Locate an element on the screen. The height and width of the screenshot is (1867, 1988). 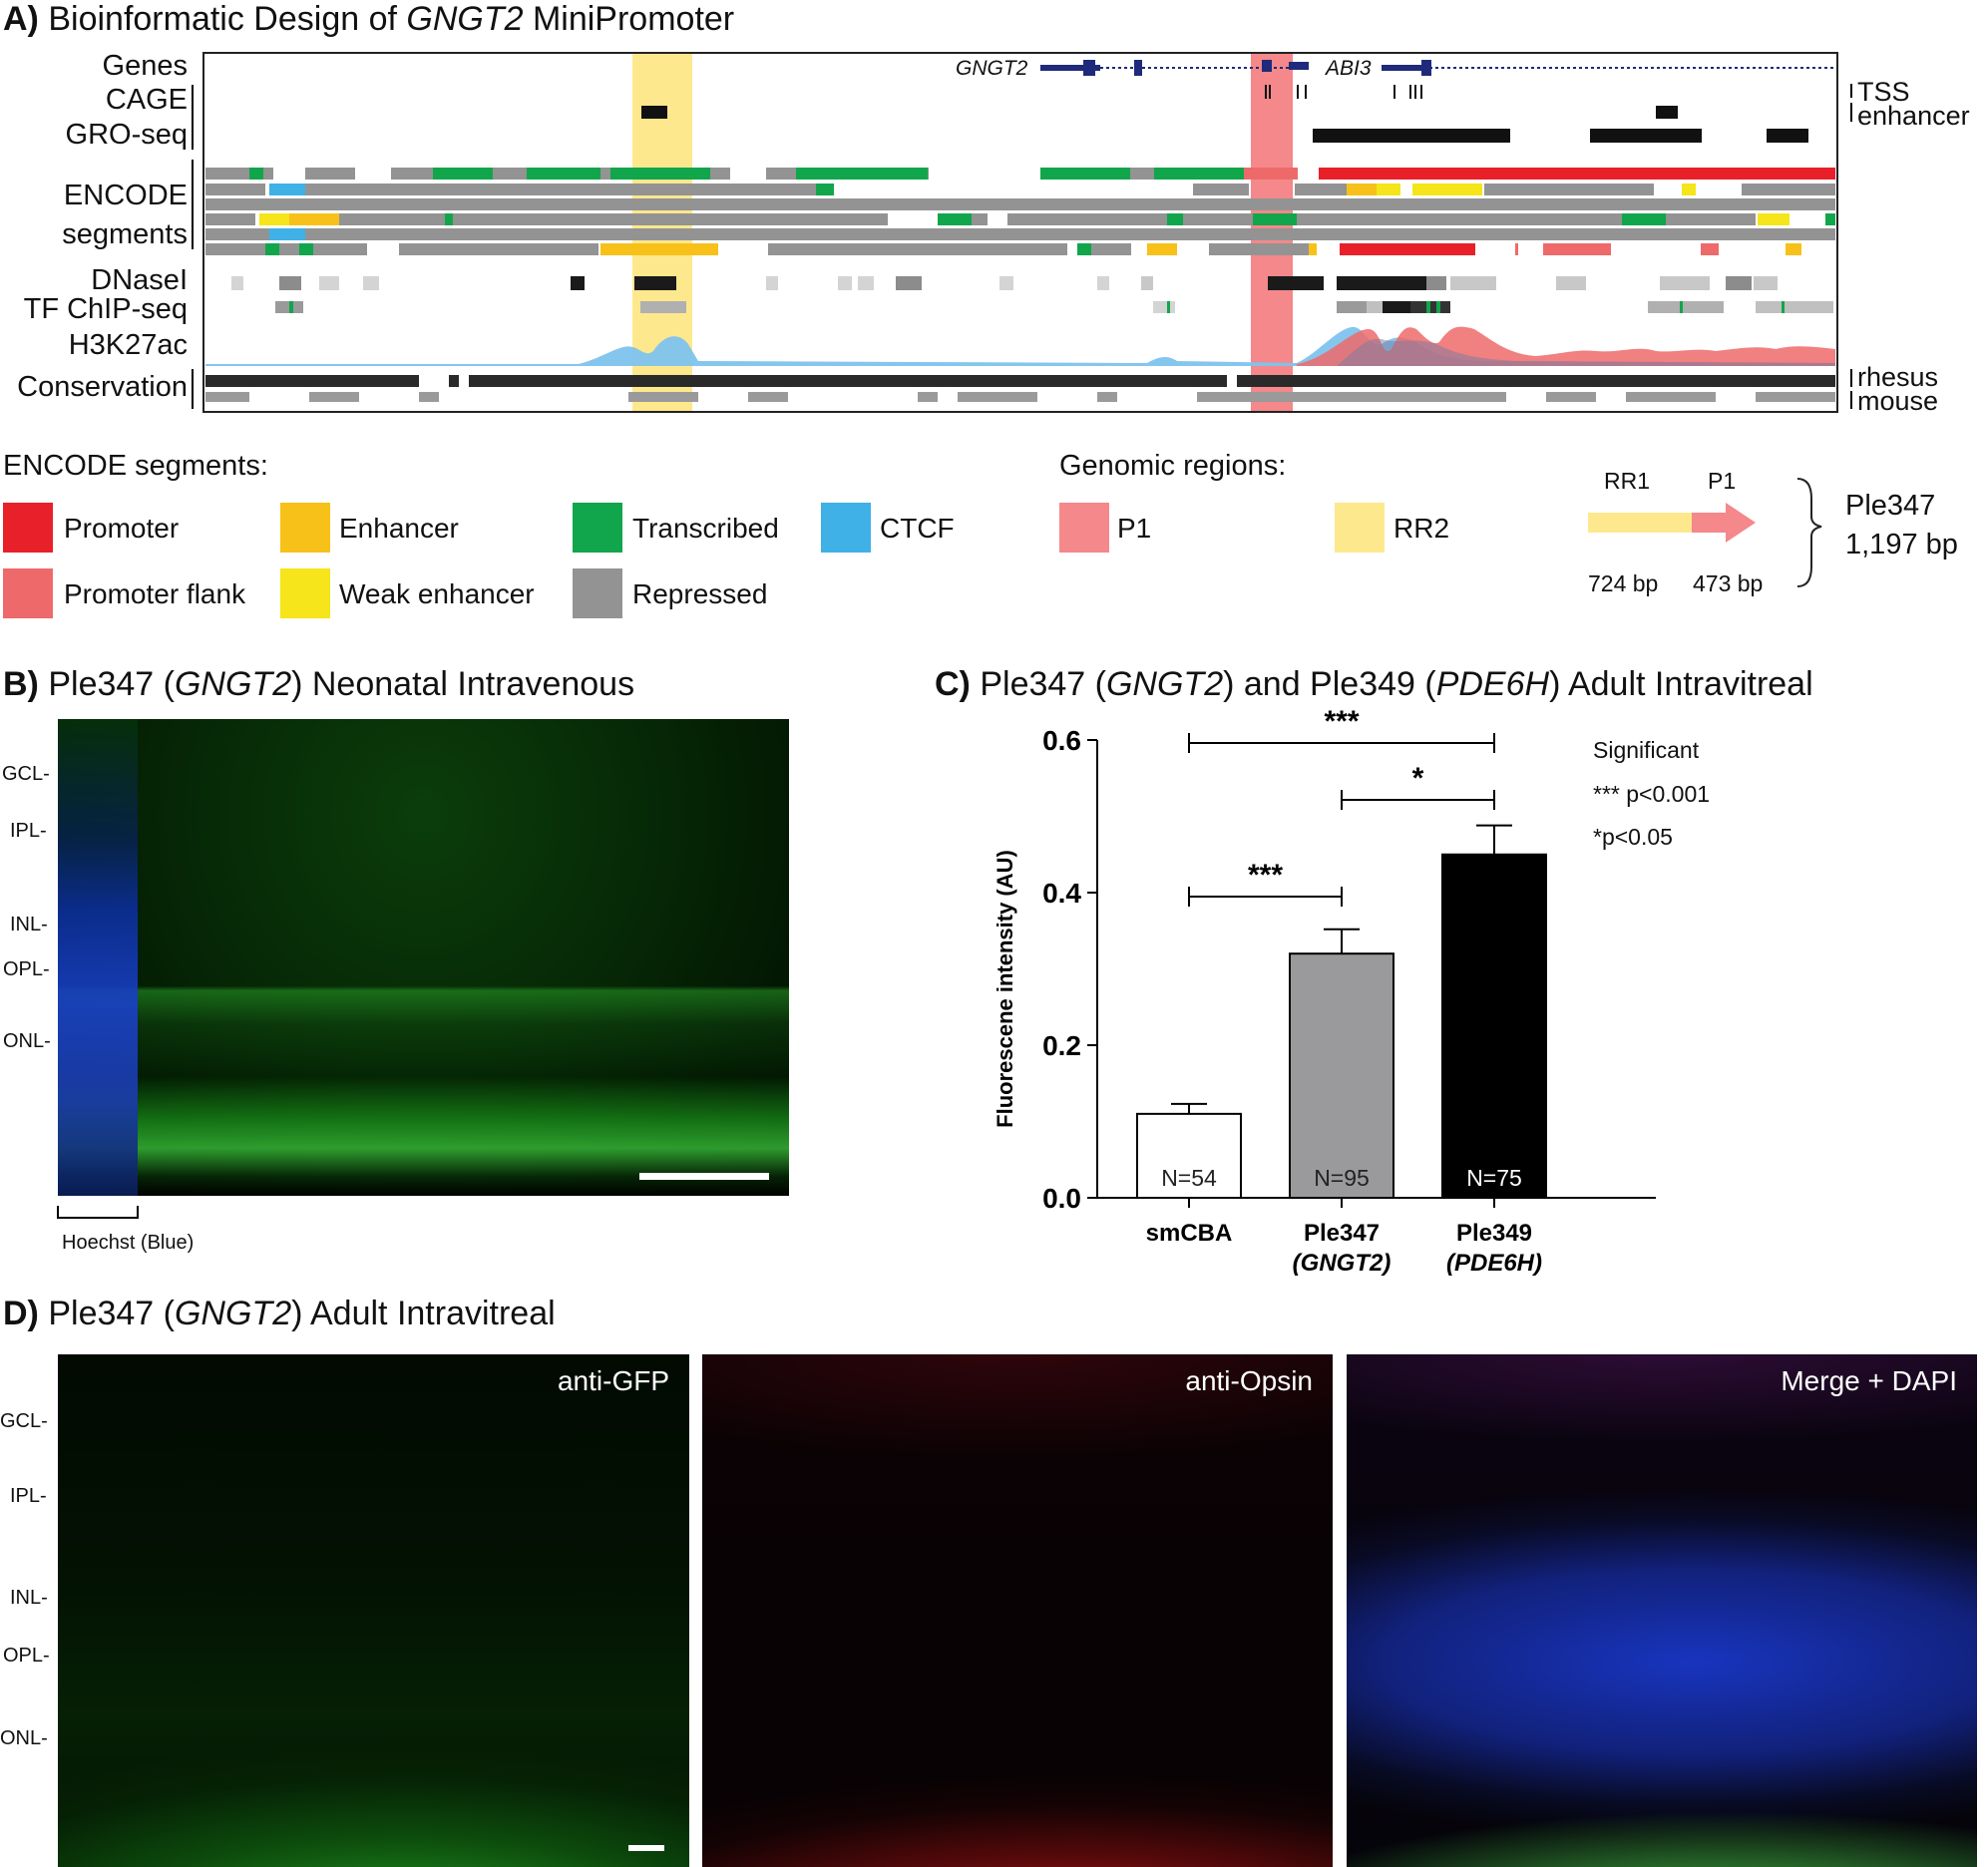
swatch-promoter is located at coordinates (28, 528).